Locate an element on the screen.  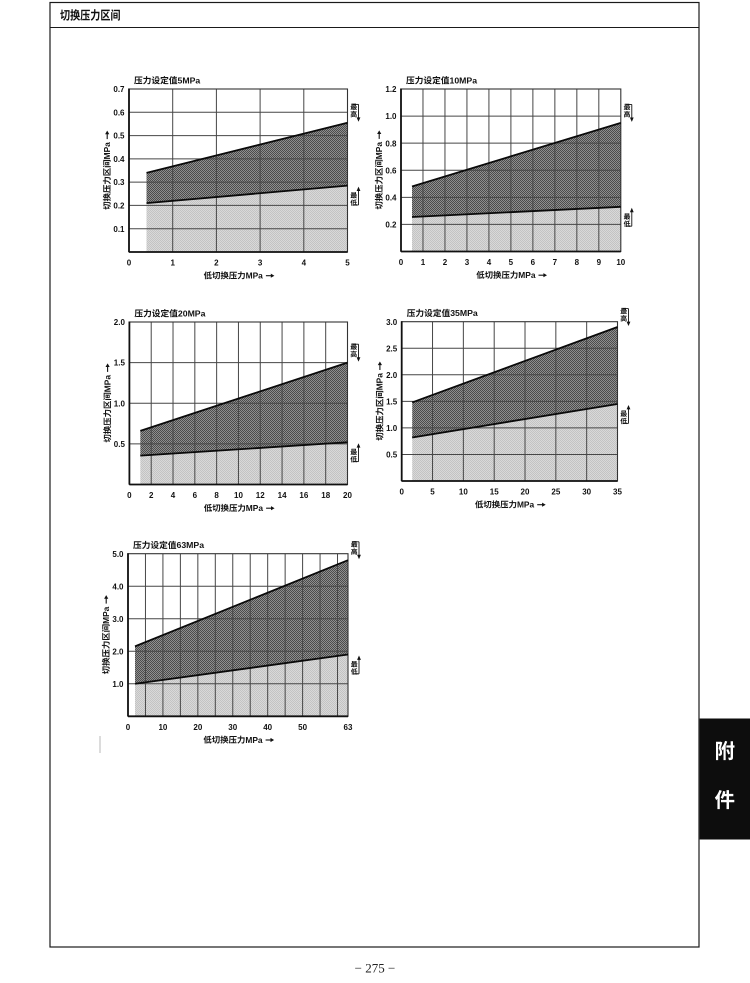
svg-text: 18 is located at coordinates (325, 495).